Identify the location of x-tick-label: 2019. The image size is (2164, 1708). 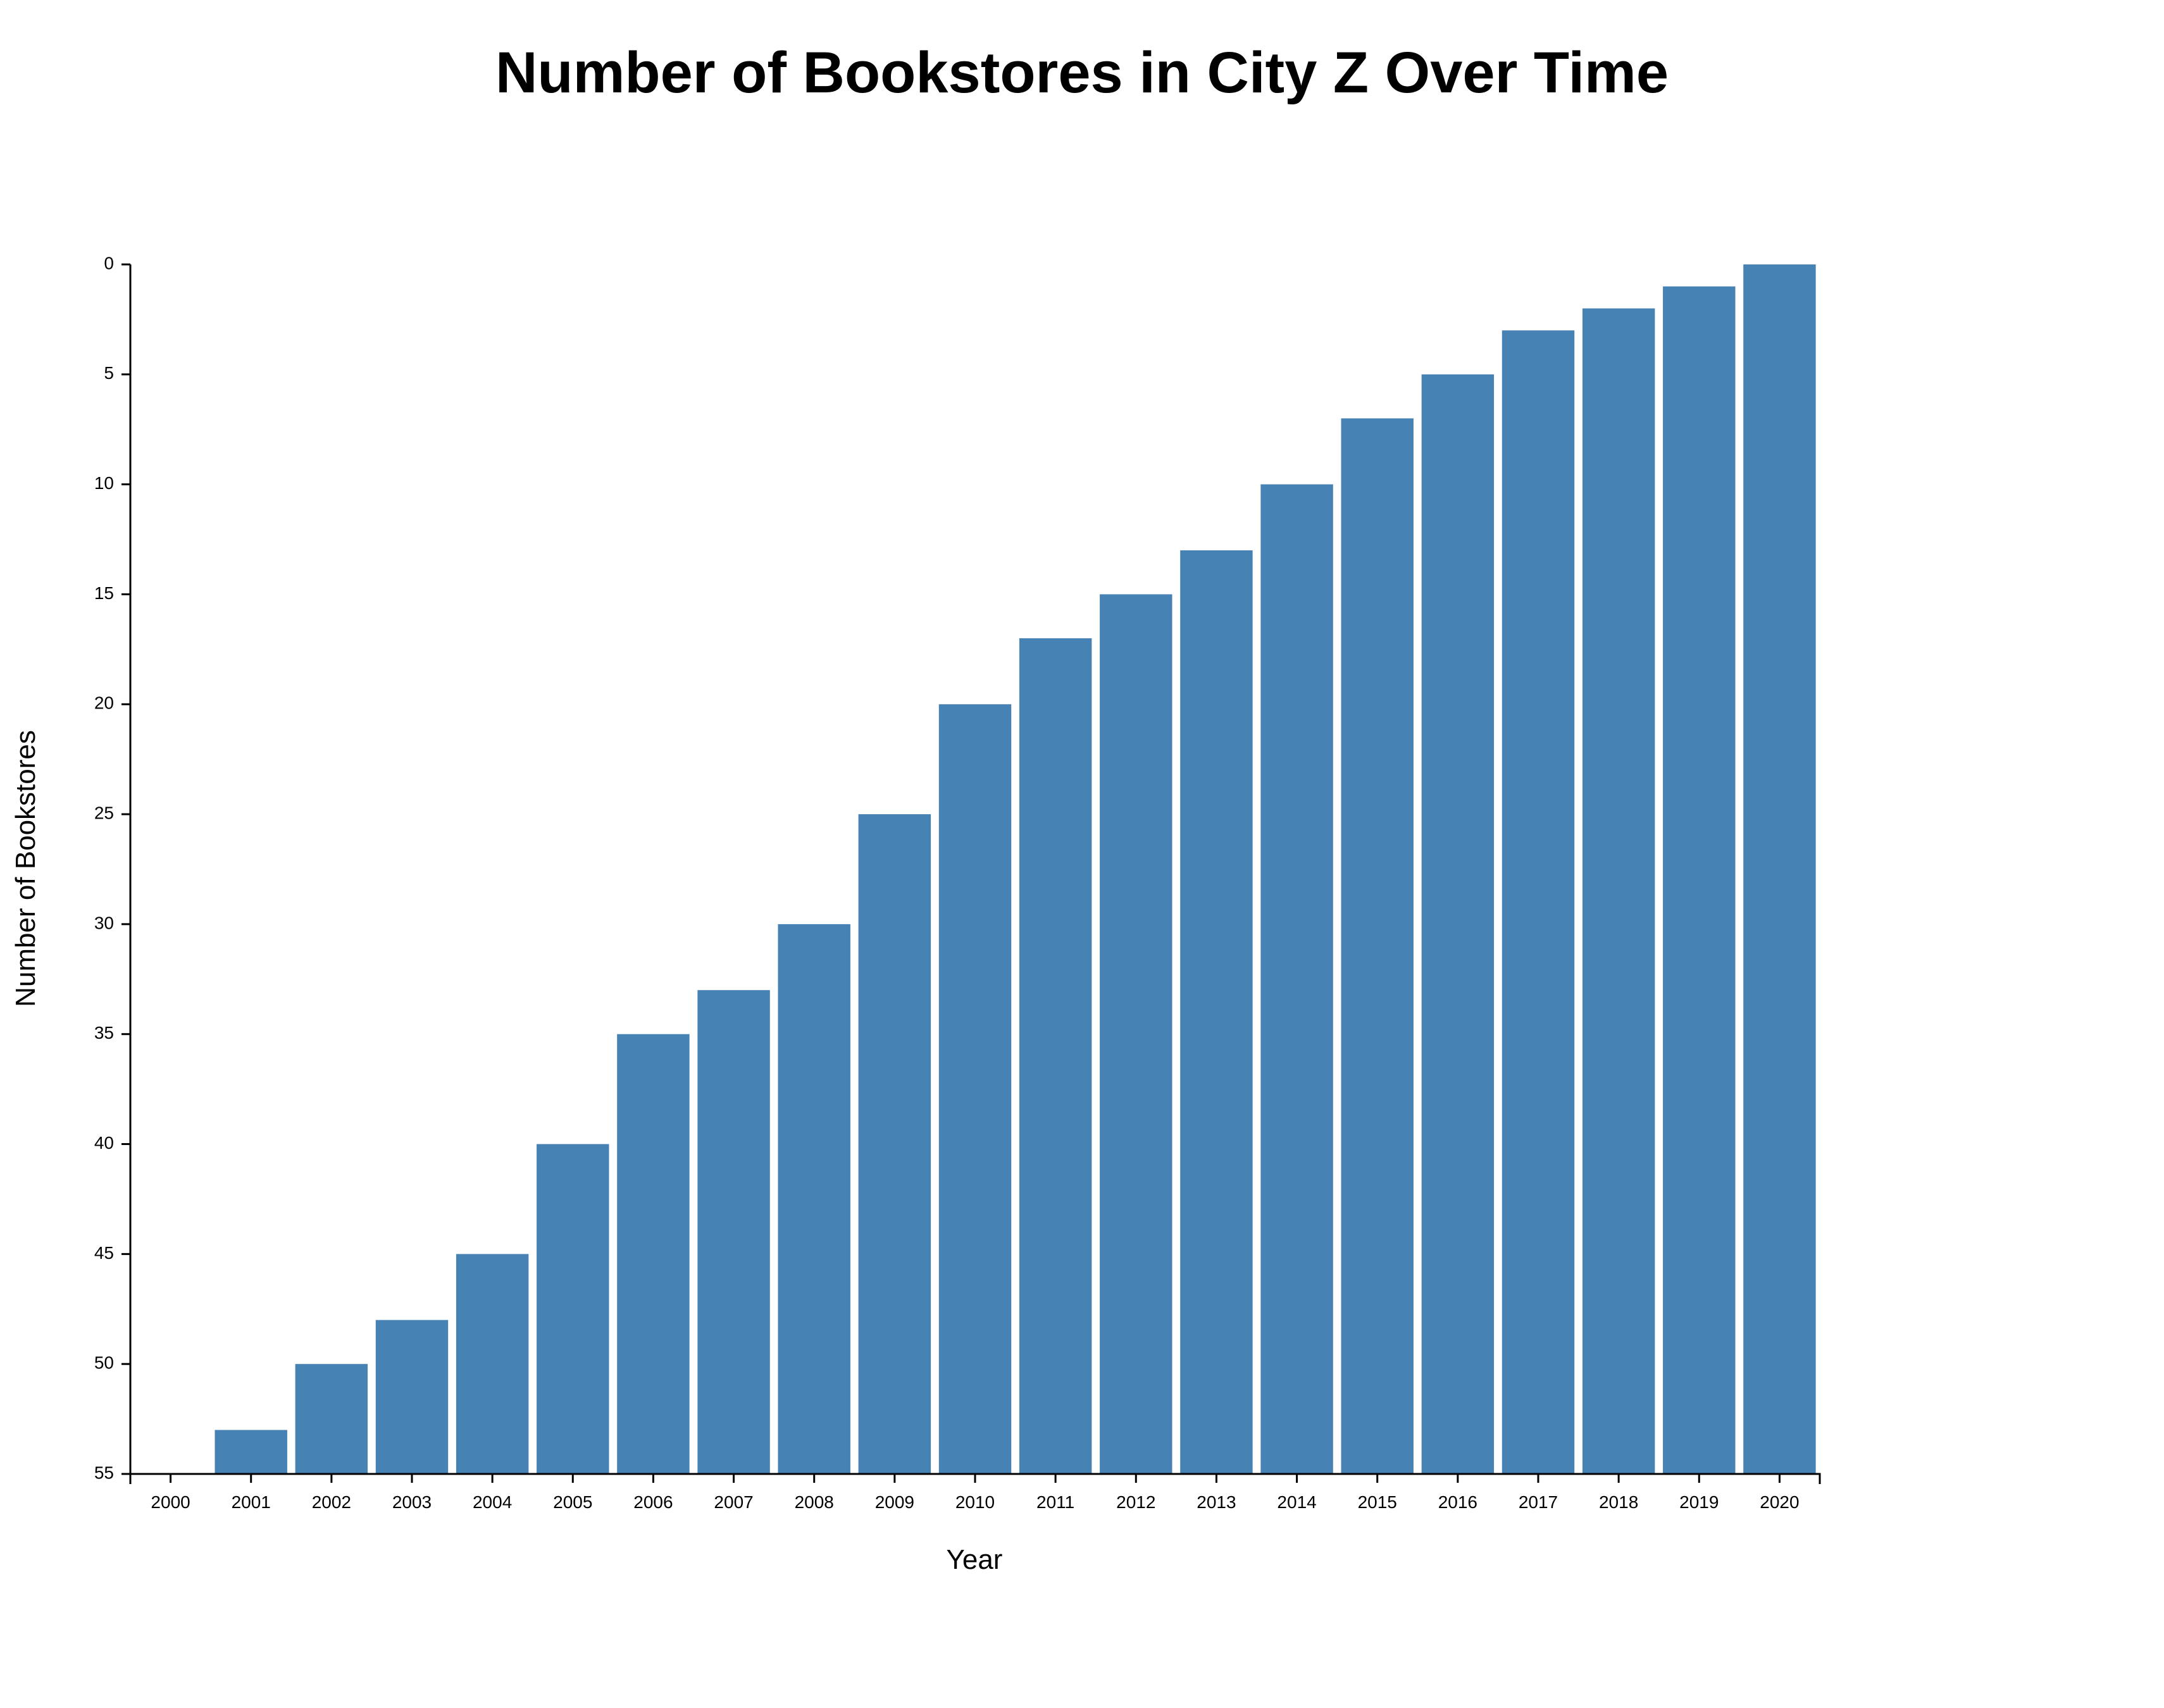
(1699, 1502).